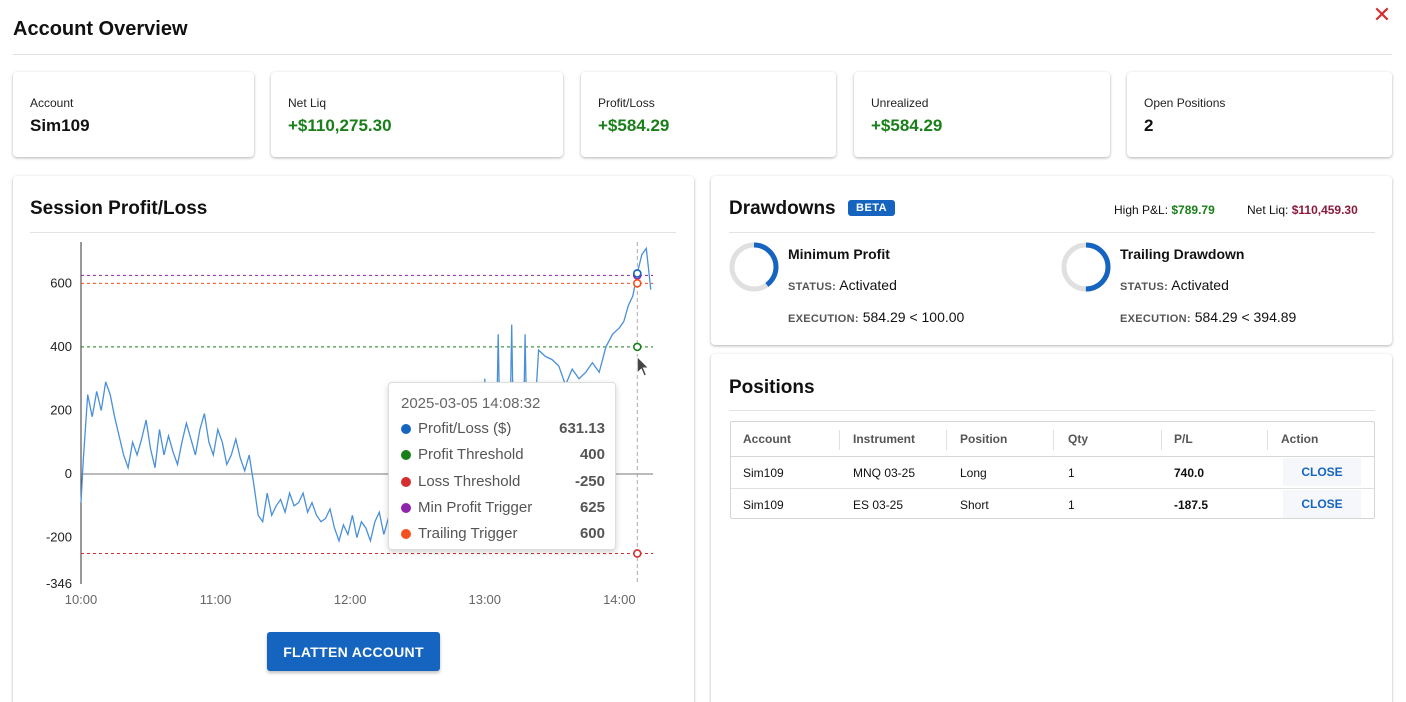 This screenshot has width=1406, height=702. I want to click on tooltip-row-pl: Profit/Loss ($) 631.13, so click(503, 429).